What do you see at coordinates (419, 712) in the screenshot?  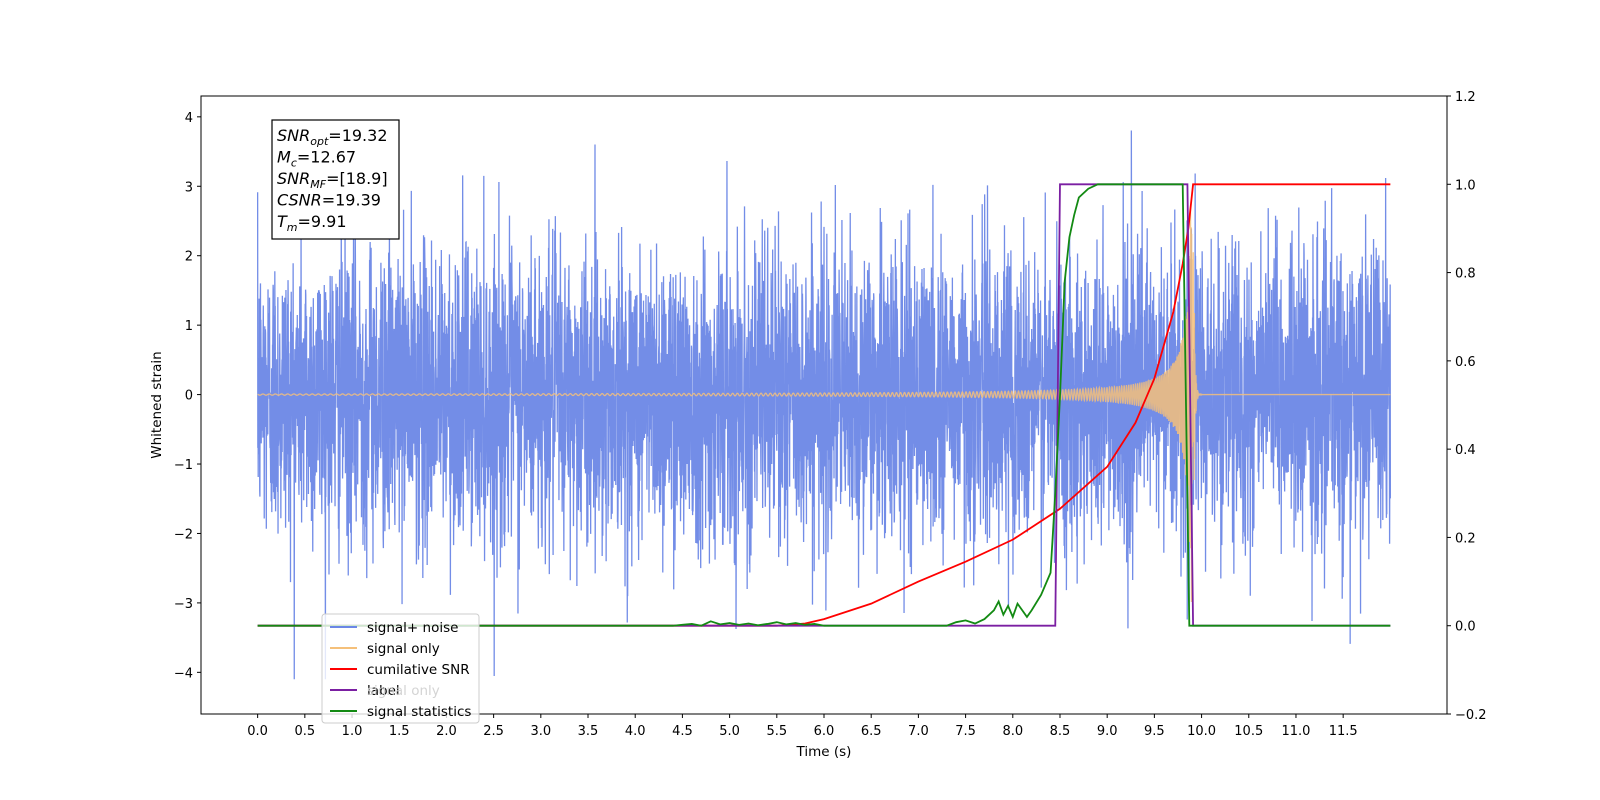 I see `legend-entry: signal statistics` at bounding box center [419, 712].